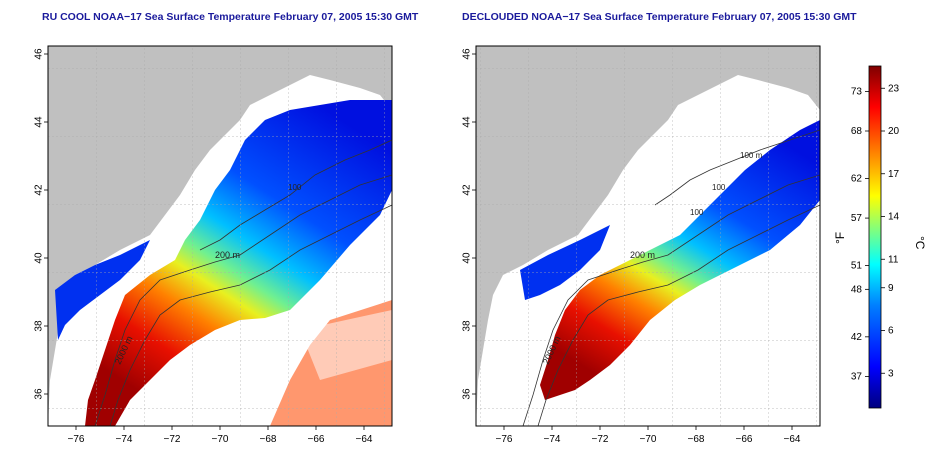 The width and height of the screenshot is (950, 475). I want to click on contour-label-200m-2: 200 m, so click(642, 255).